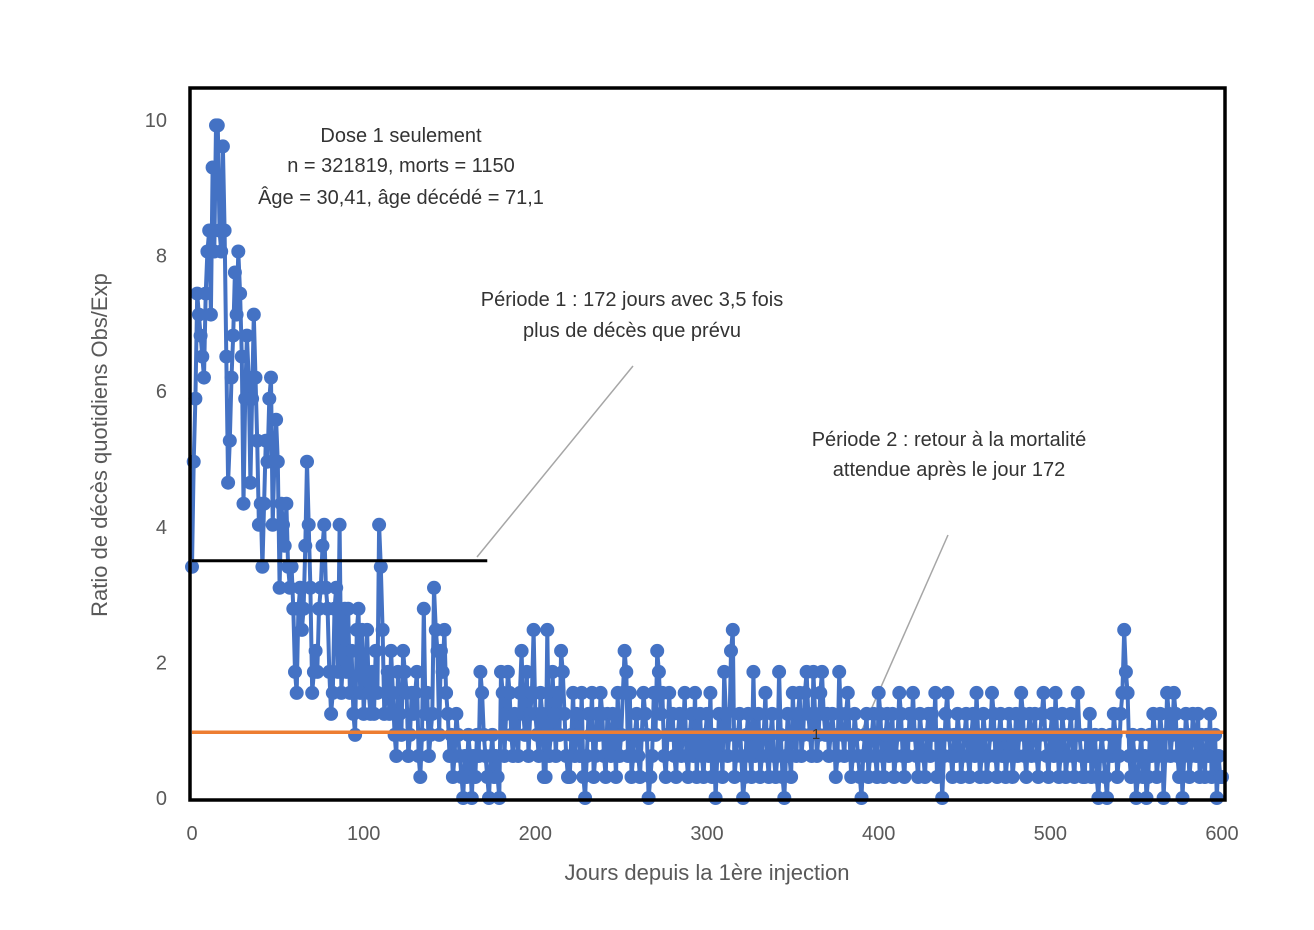 This screenshot has height=930, width=1314. What do you see at coordinates (401, 166) in the screenshot?
I see `cohort-annotation-line: n = 321819, morts = 1150` at bounding box center [401, 166].